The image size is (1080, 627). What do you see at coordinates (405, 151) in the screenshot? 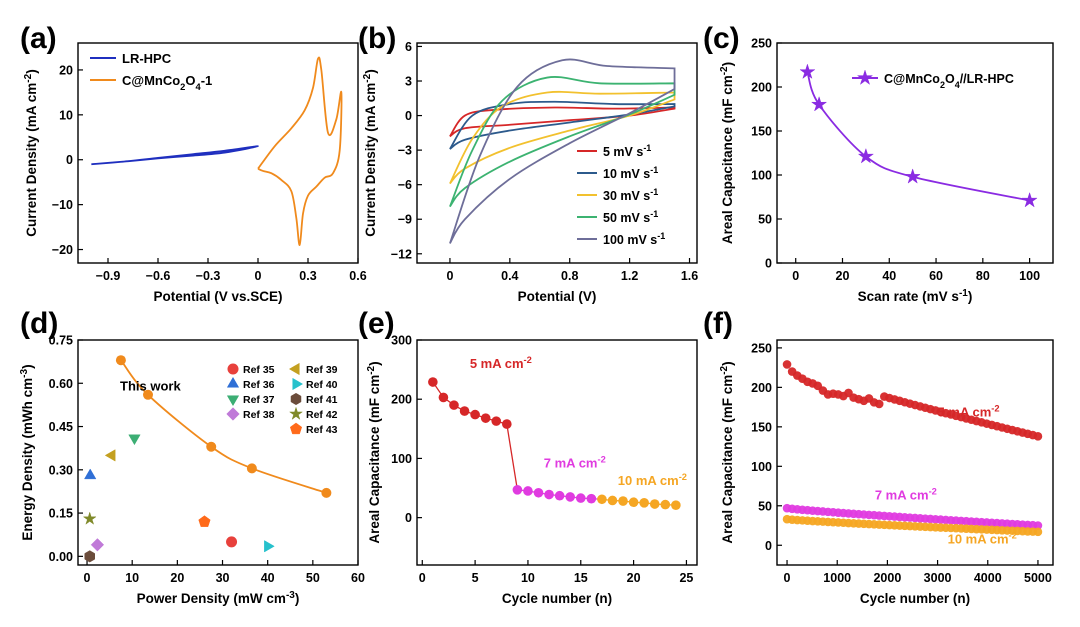
I see `y-tick-label: −3` at bounding box center [405, 151].